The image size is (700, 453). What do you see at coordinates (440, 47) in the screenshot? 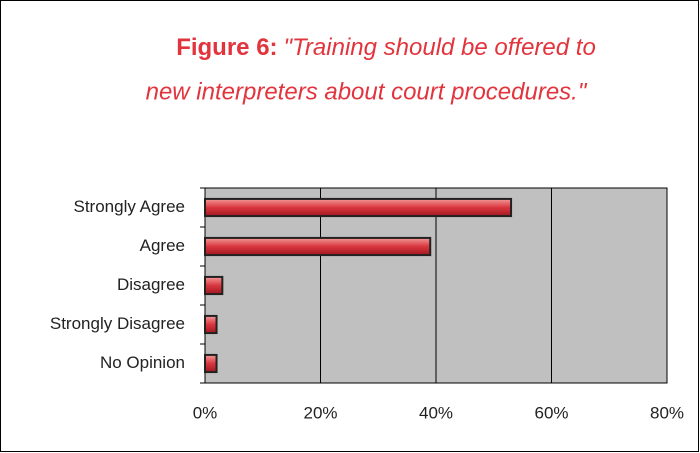
I see `chart-title: "Training should be offered to` at bounding box center [440, 47].